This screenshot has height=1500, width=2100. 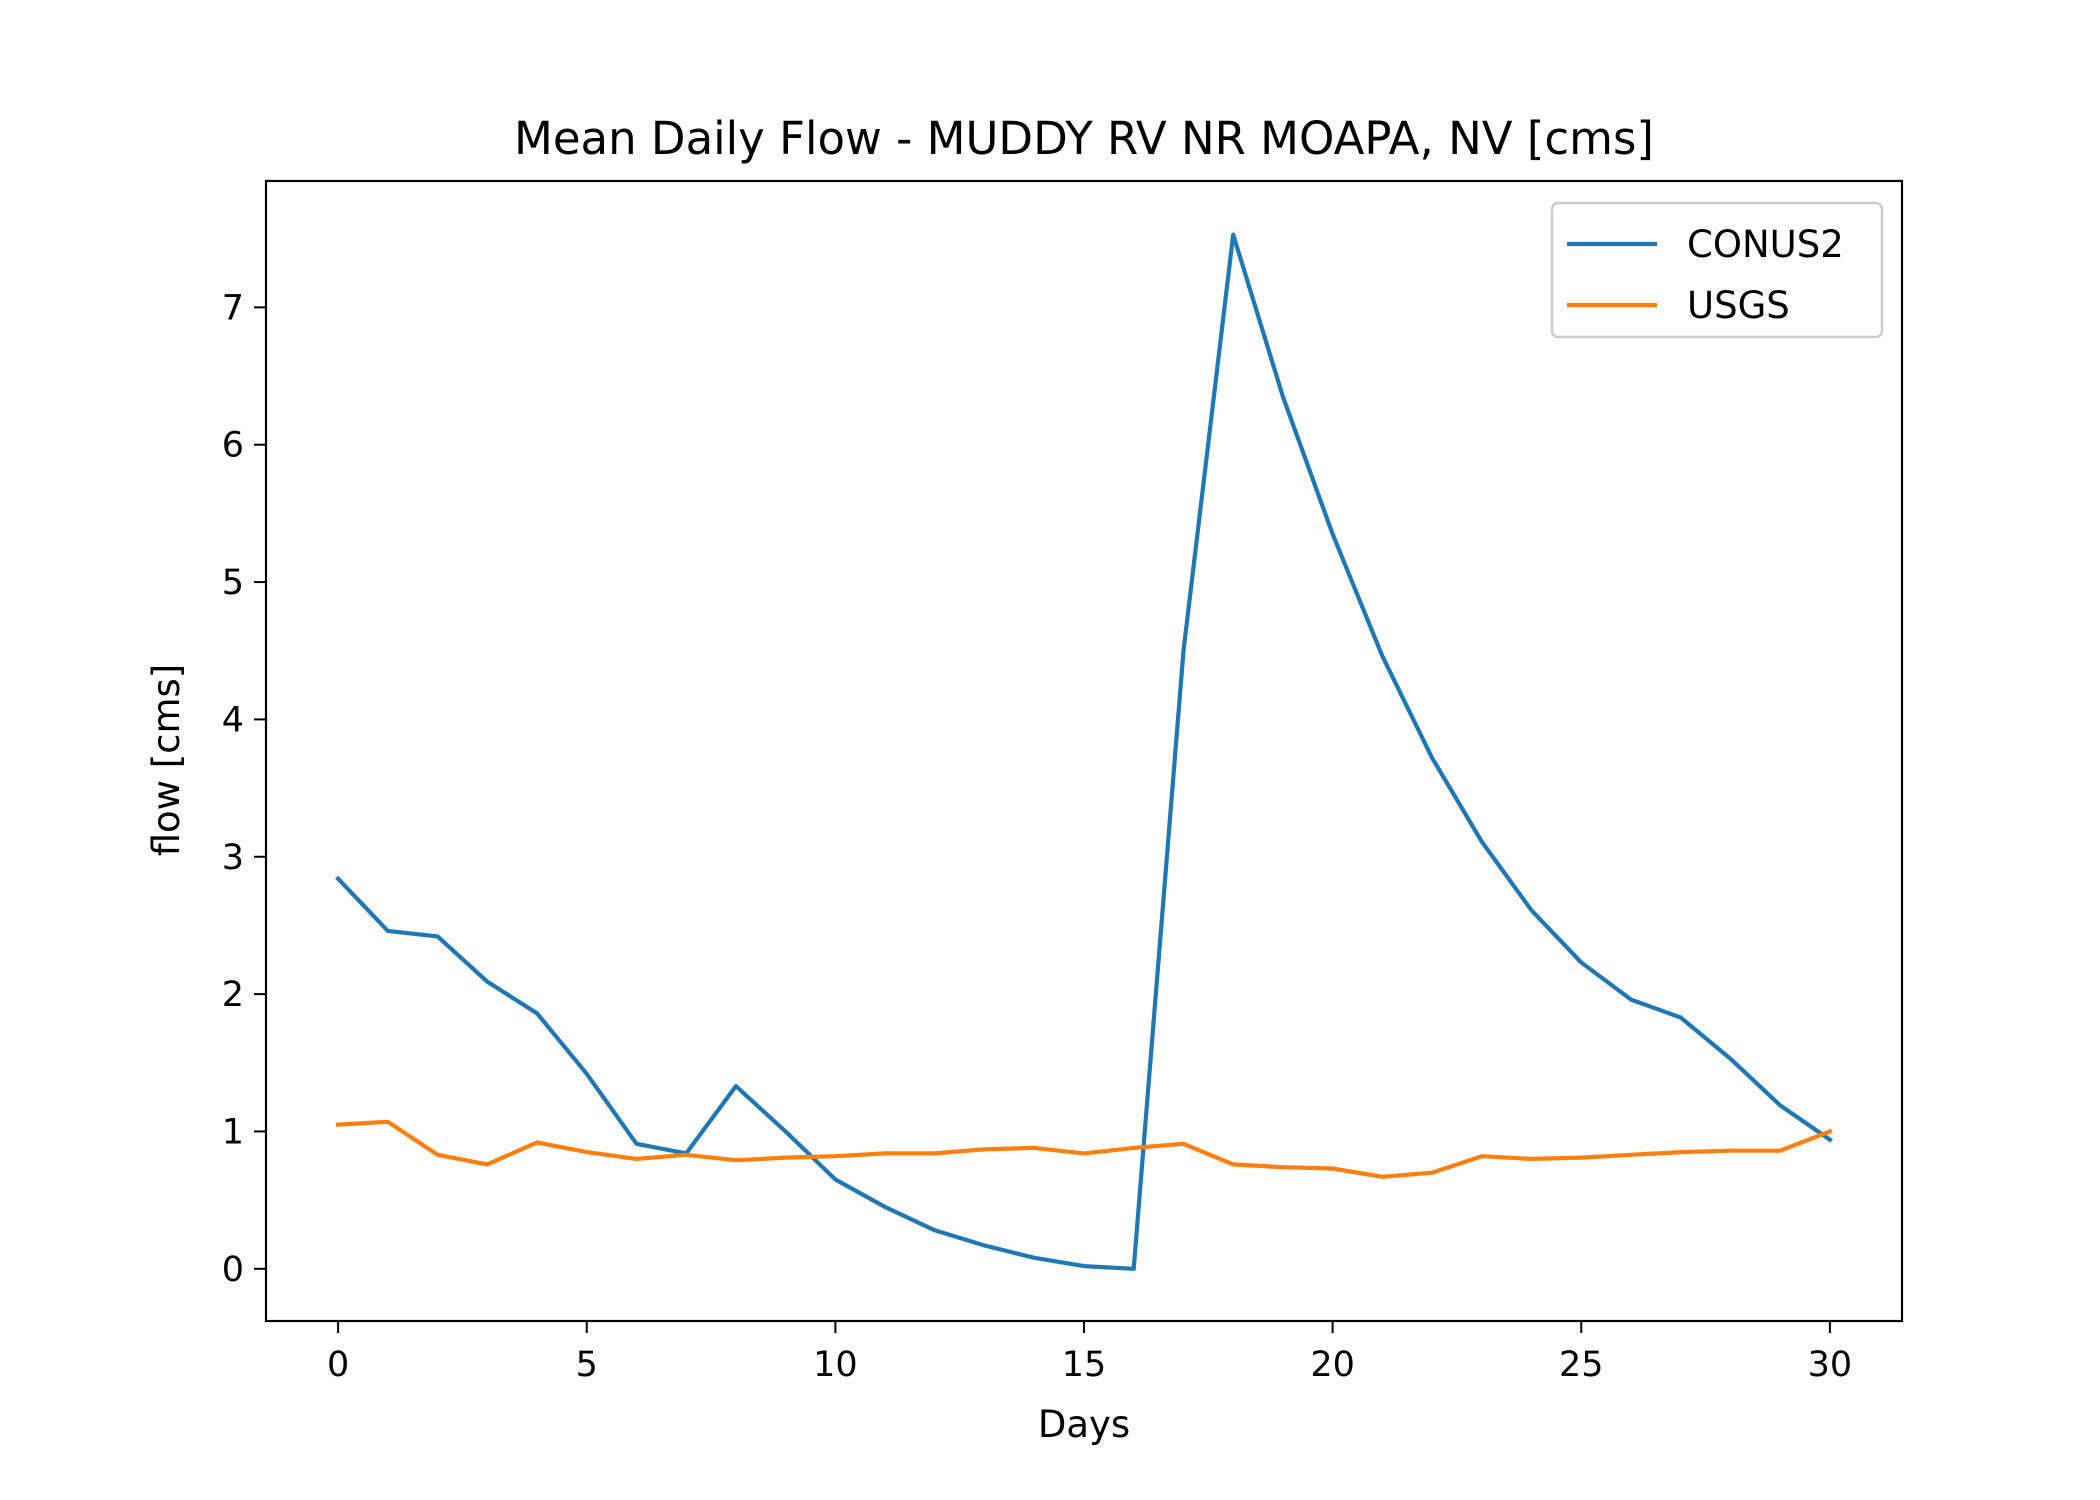 What do you see at coordinates (233, 583) in the screenshot?
I see `y-tick-label: 5` at bounding box center [233, 583].